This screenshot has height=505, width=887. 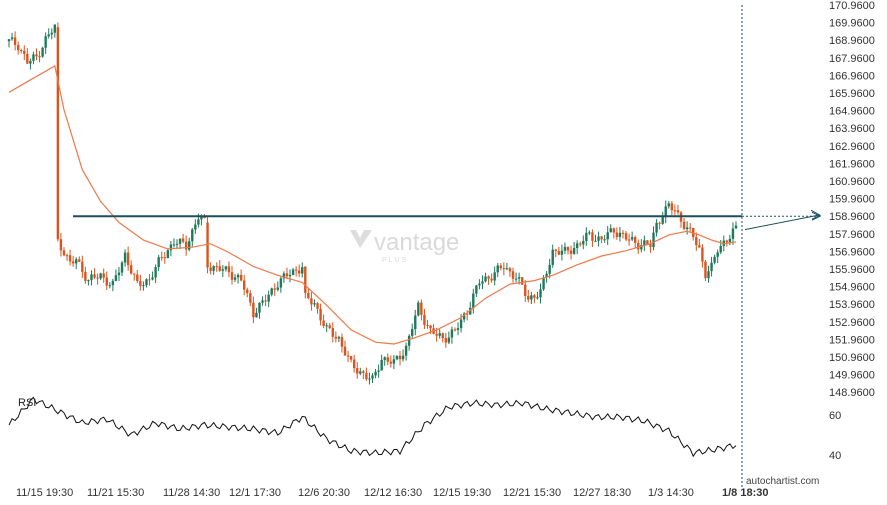 I want to click on time-tick-label: 12/21 15:30, so click(x=532, y=493).